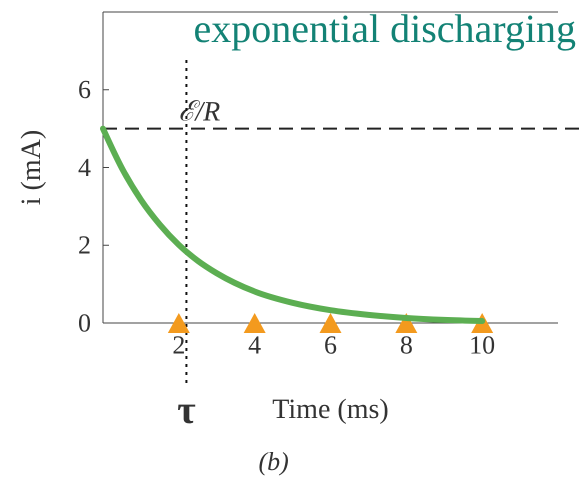  Describe the element at coordinates (330, 345) in the screenshot. I see `x-tick-label: 6` at that location.